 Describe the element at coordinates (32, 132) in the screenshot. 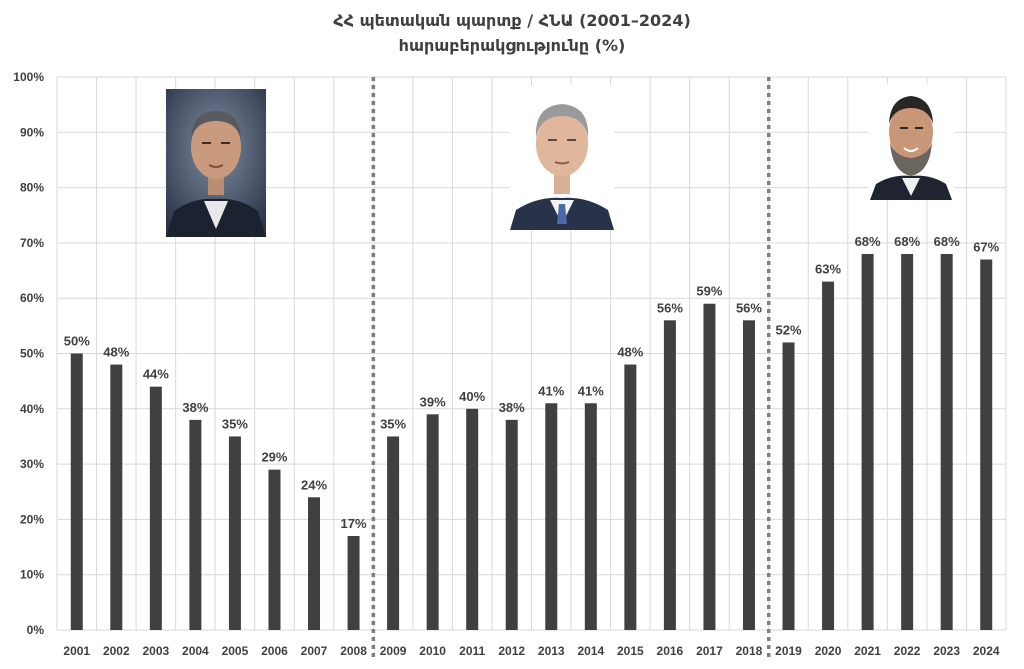

I see `y-tick-label: 90%` at that location.